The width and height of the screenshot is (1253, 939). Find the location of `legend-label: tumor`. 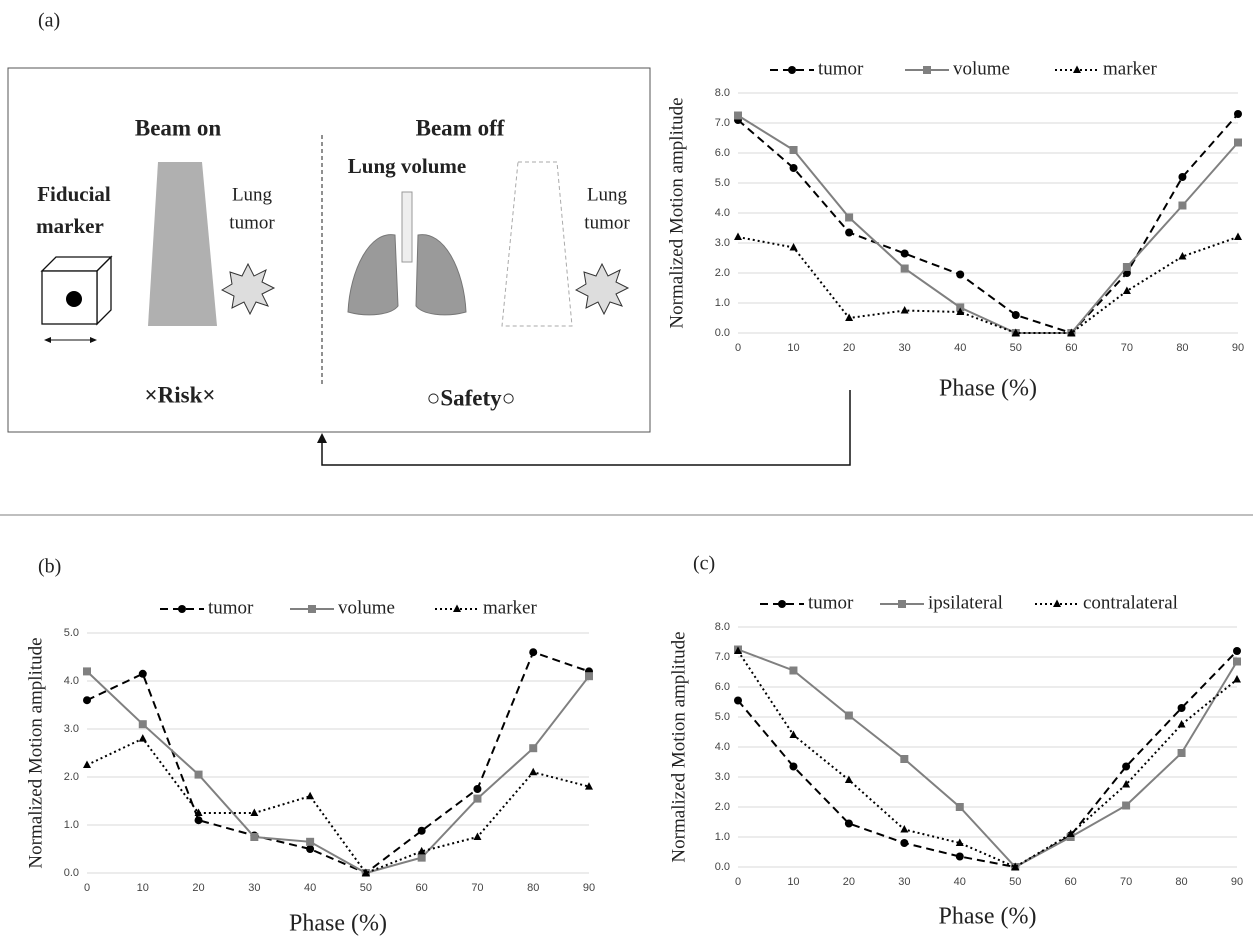

legend-label: tumor is located at coordinates (841, 68).